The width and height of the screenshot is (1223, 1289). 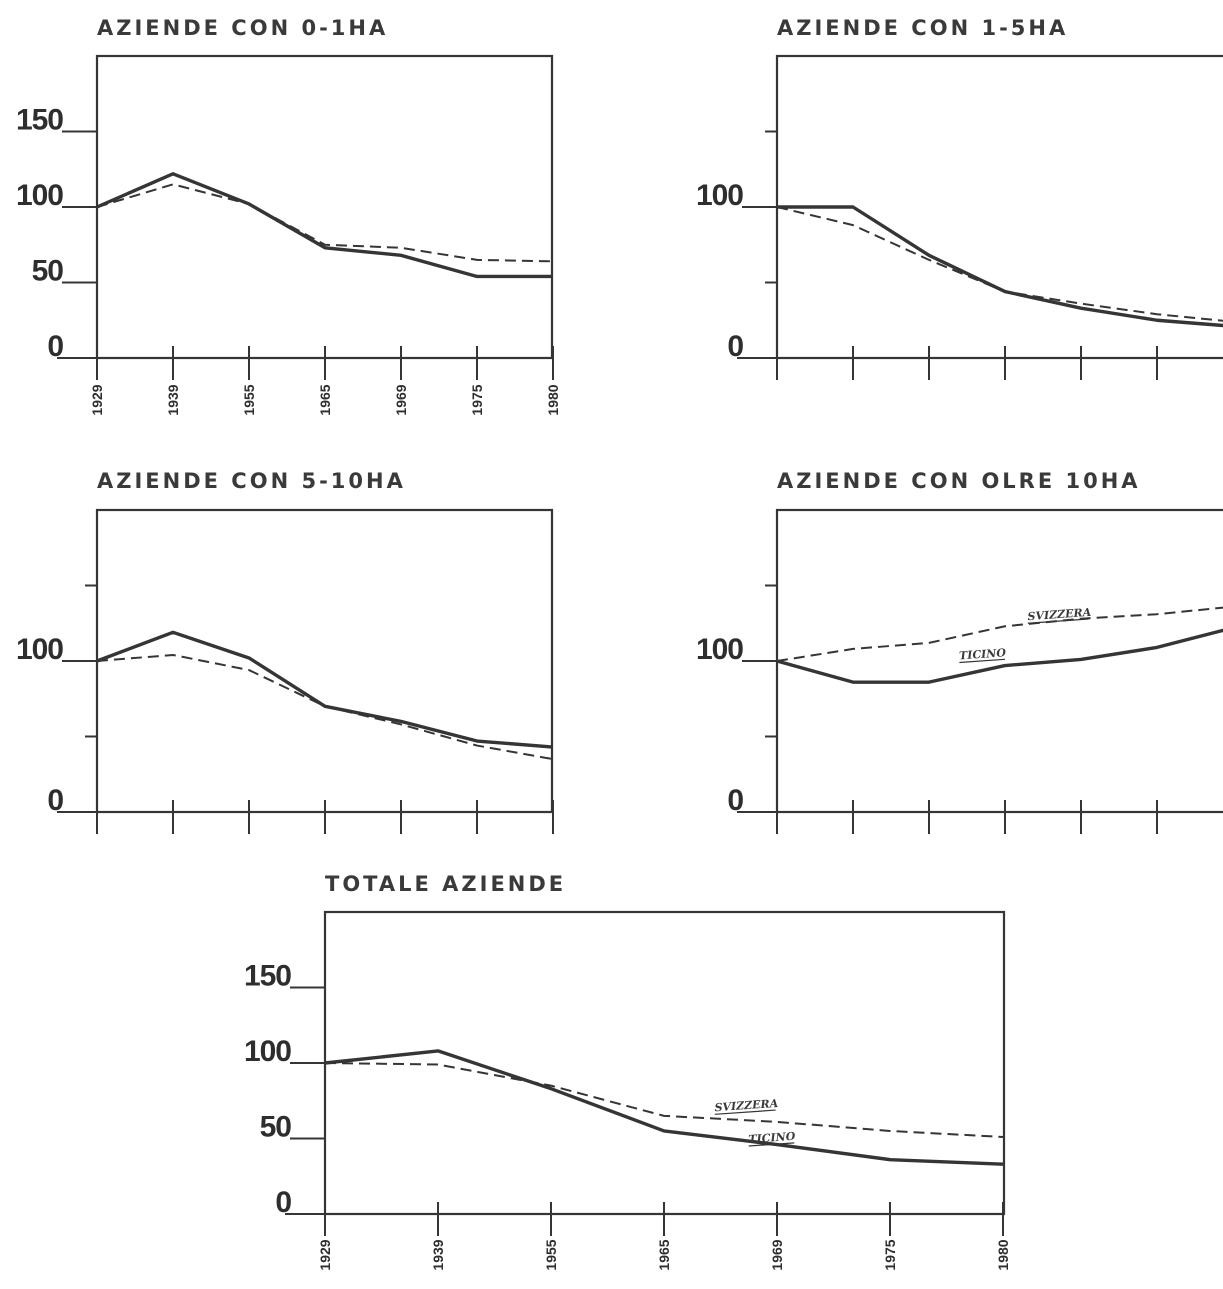 I want to click on chart-title: TOTALE AZIENDE, so click(x=445, y=884).